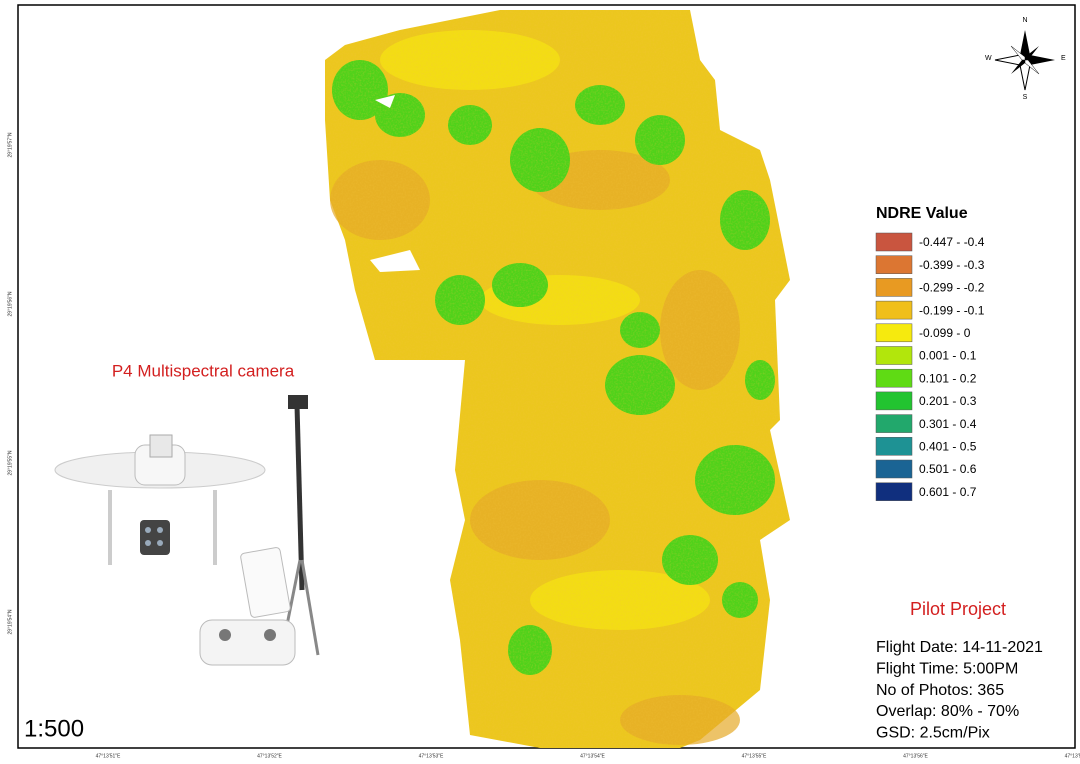 This screenshot has height=764, width=1080. What do you see at coordinates (592, 756) in the screenshot?
I see `x-coordinate-label: 47°13'54"E` at bounding box center [592, 756].